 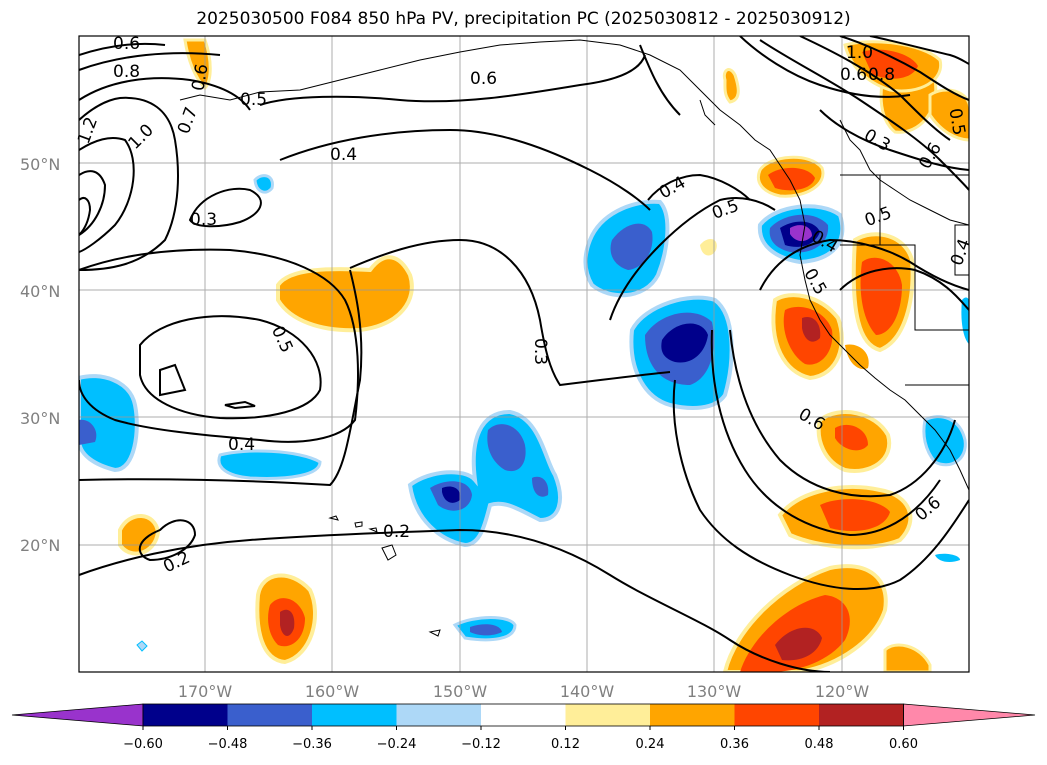 I want to click on contour-label: 0.2, so click(x=396, y=532).